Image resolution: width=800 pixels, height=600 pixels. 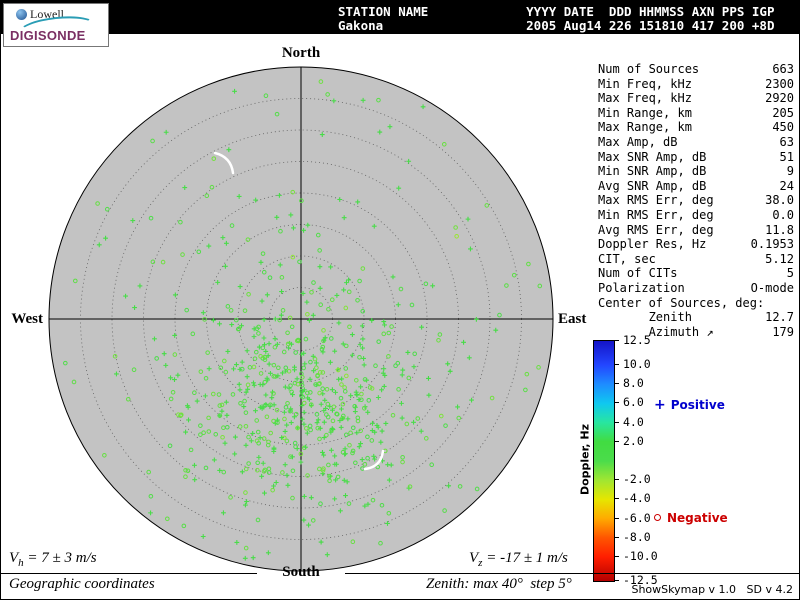 What do you see at coordinates (783, 214) in the screenshot?
I see `stat-value: 0.0` at bounding box center [783, 214].